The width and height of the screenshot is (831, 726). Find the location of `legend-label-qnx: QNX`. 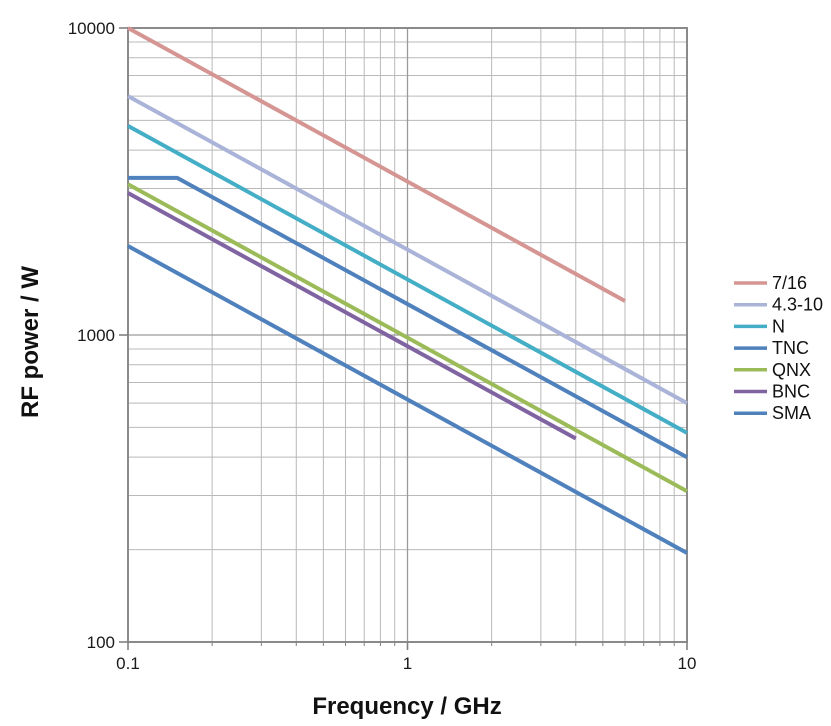

legend-label-qnx: QNX is located at coordinates (791, 370).